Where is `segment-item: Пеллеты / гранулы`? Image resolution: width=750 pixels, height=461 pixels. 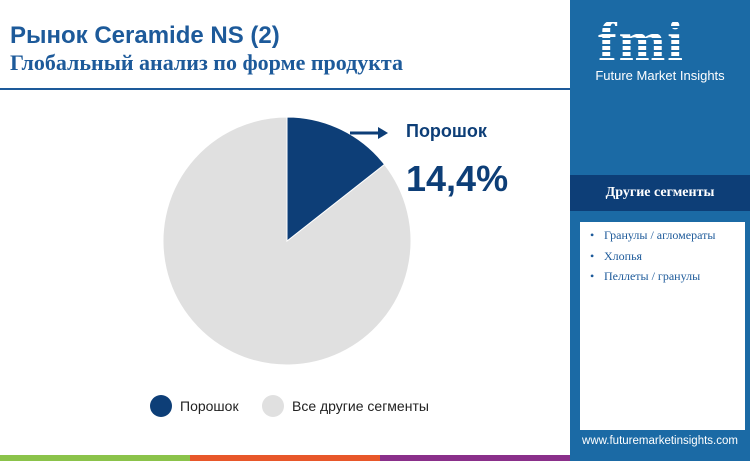
segment-item: Пеллеты / гранулы is located at coordinates (664, 276).